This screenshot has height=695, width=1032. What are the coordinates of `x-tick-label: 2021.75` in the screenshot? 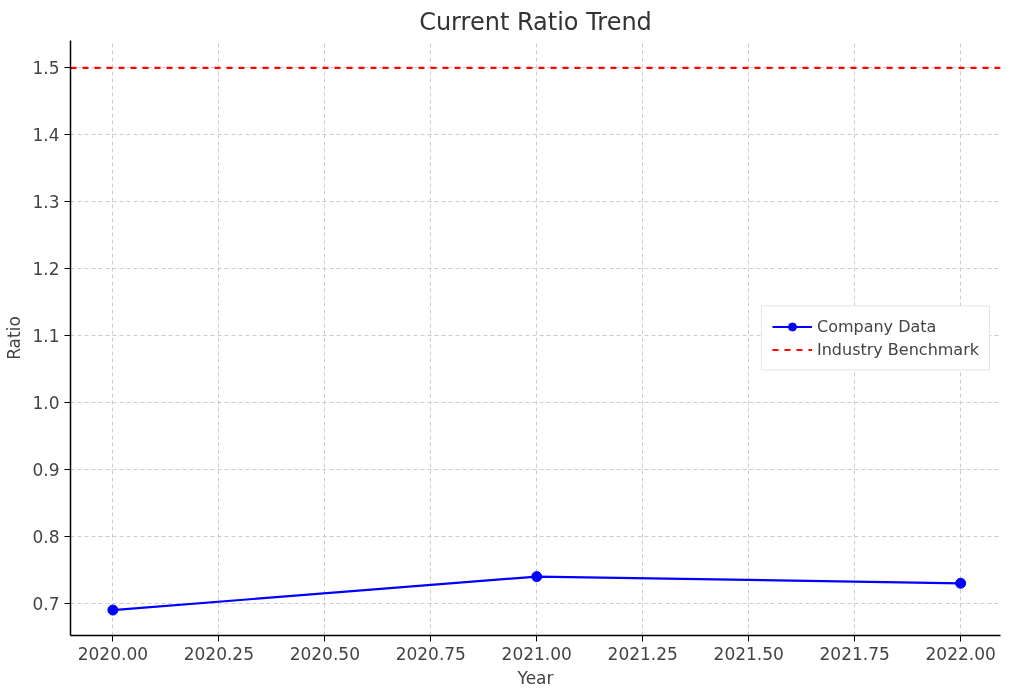 It's located at (854, 653).